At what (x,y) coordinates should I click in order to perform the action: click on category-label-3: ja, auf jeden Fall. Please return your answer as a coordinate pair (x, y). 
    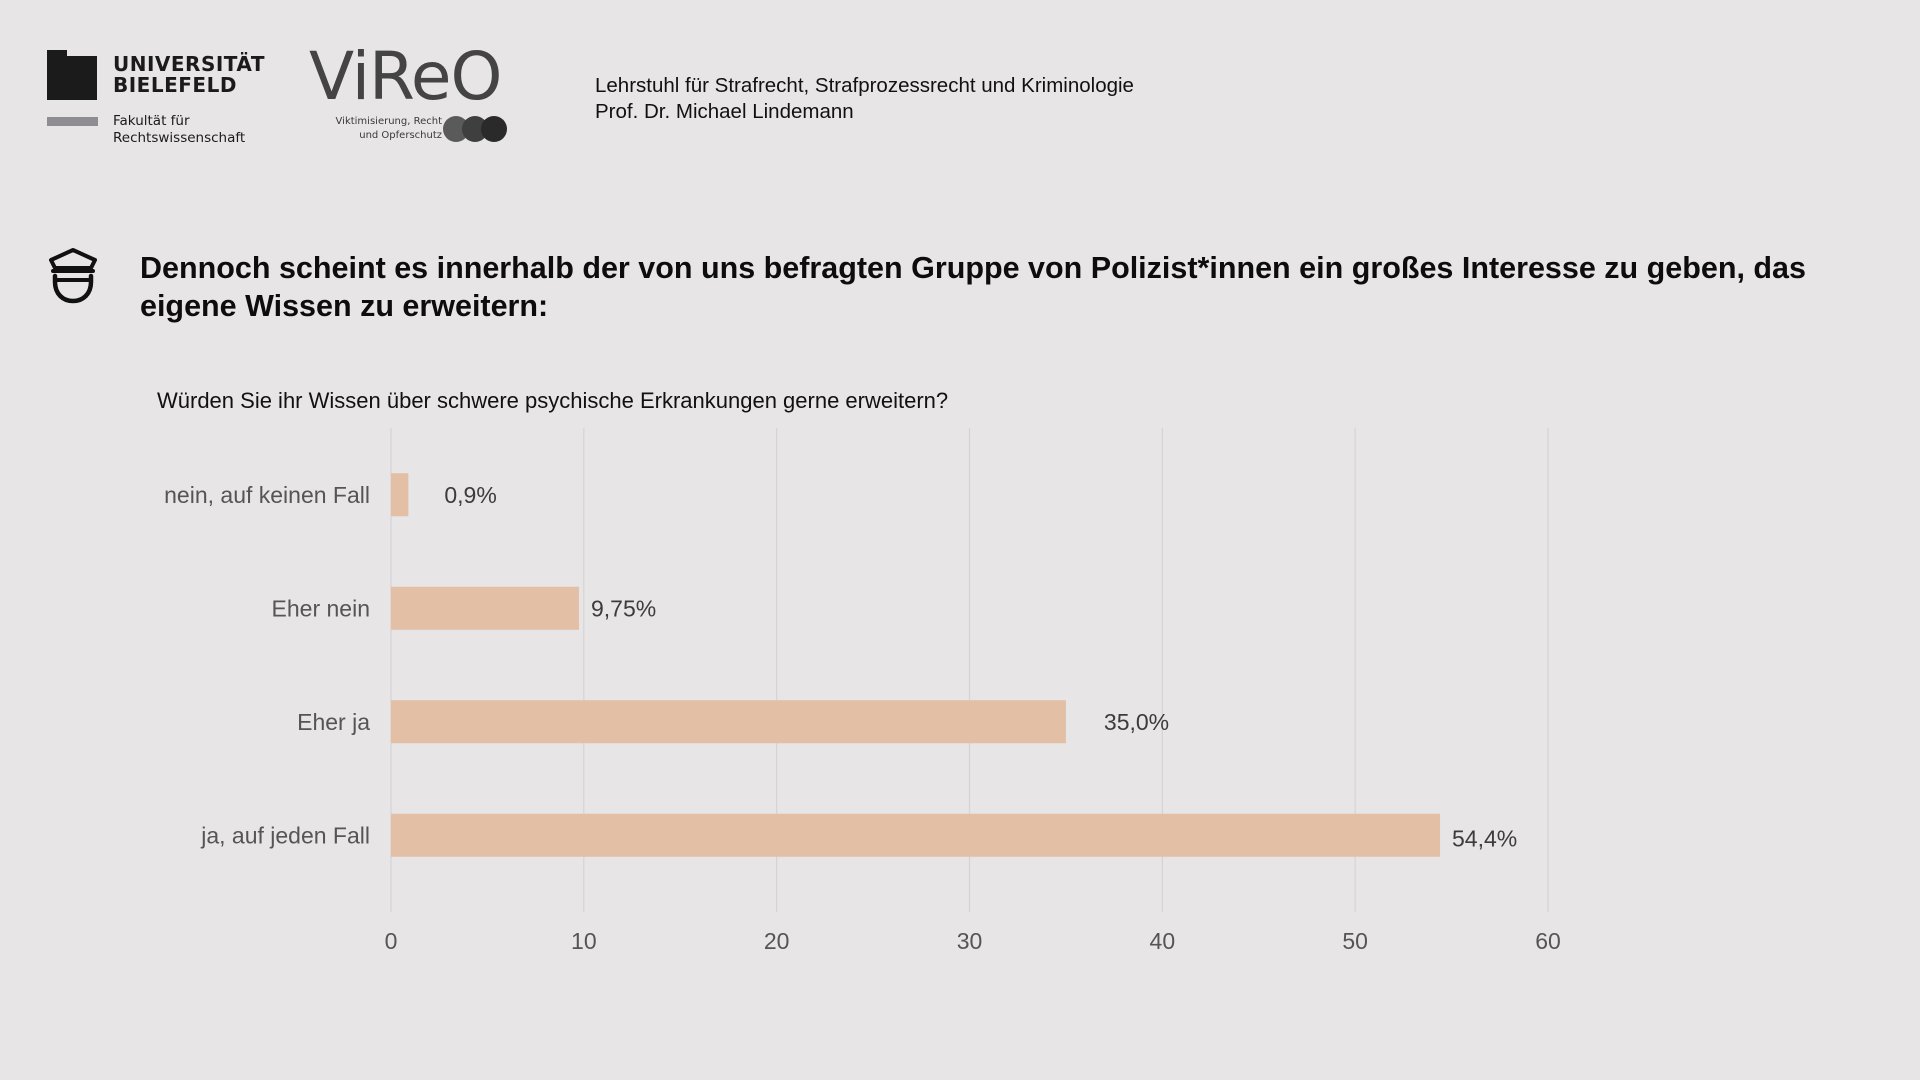
    Looking at the image, I should click on (285, 835).